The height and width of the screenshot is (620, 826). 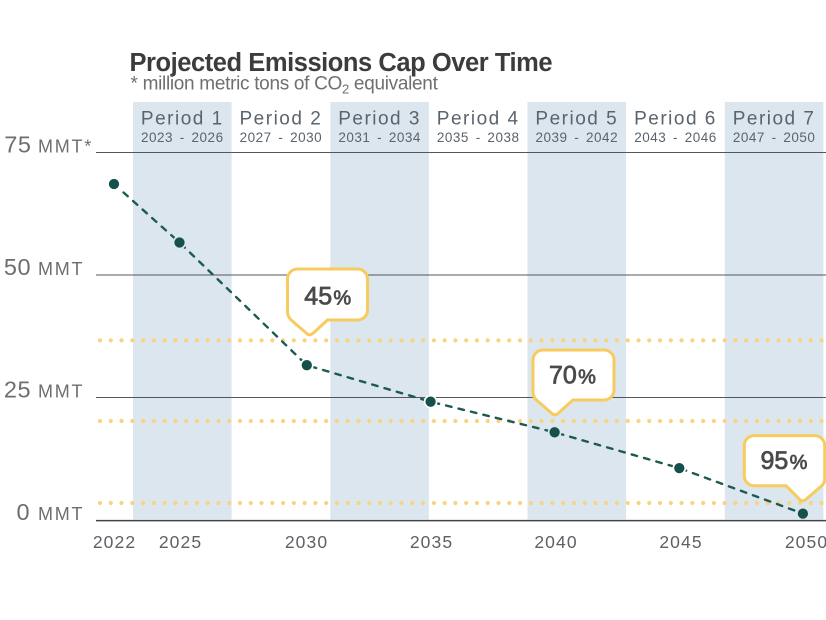 What do you see at coordinates (431, 542) in the screenshot?
I see `svg-text: 2035` at bounding box center [431, 542].